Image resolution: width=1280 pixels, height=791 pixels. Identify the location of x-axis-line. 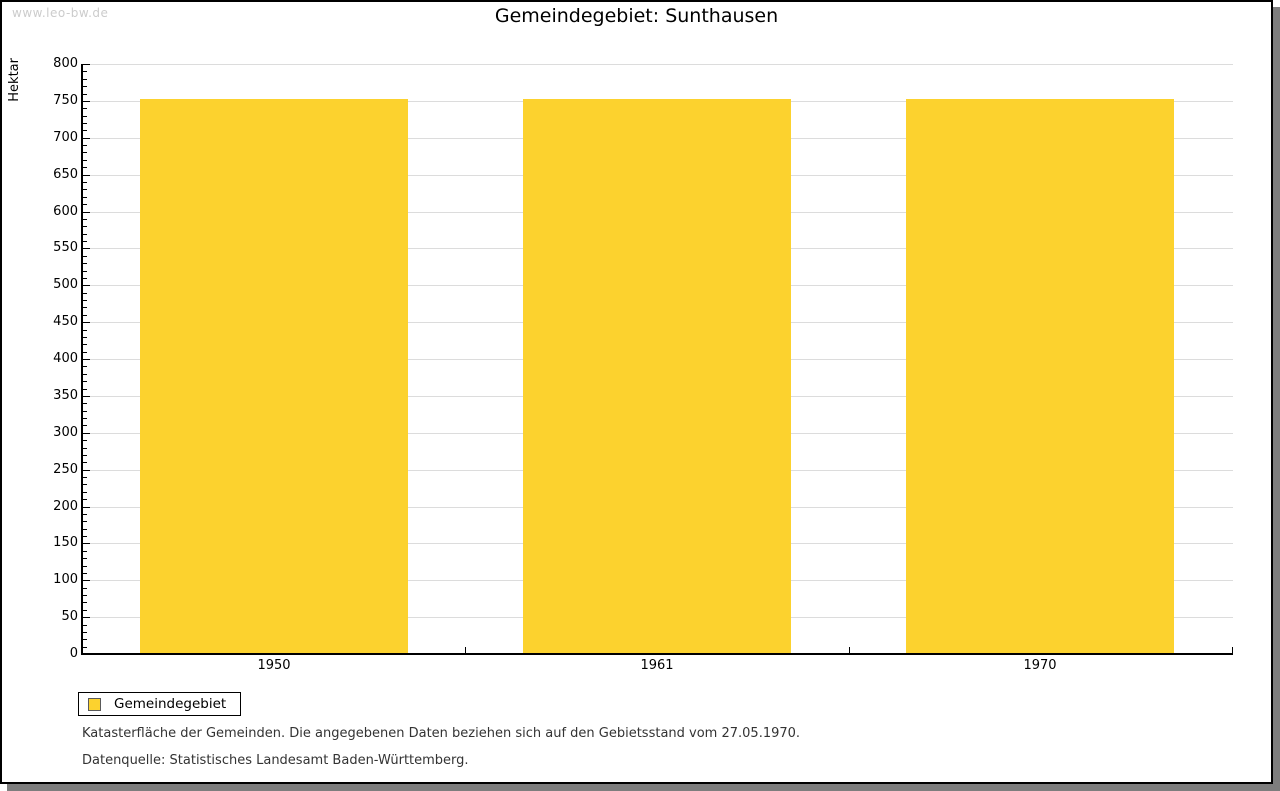
(657, 654).